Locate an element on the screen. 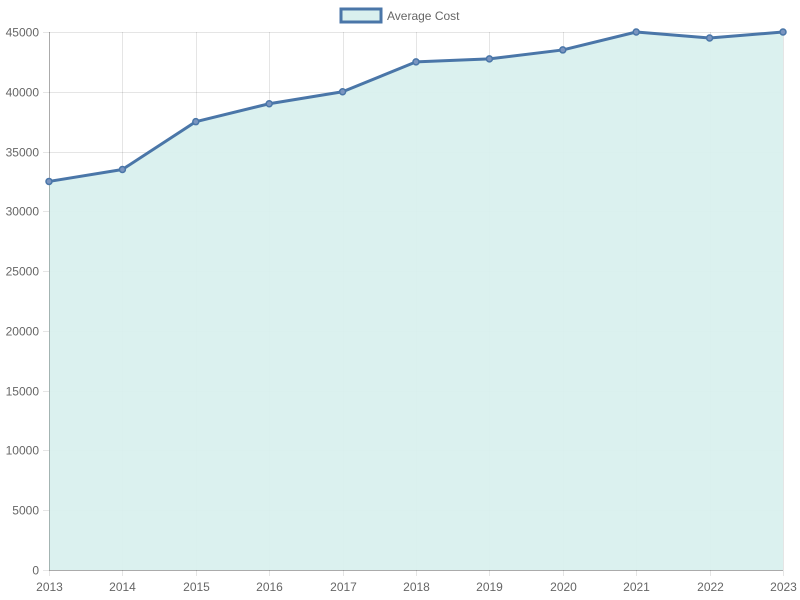  x-tick-label: 2017 is located at coordinates (343, 587).